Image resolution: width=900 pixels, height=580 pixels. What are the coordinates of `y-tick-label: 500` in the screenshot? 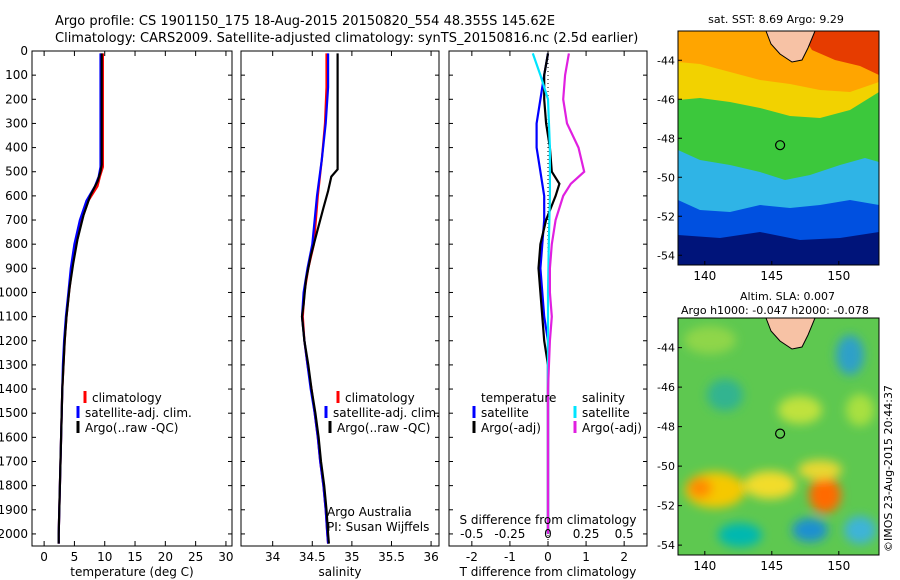 It's located at (16, 172).